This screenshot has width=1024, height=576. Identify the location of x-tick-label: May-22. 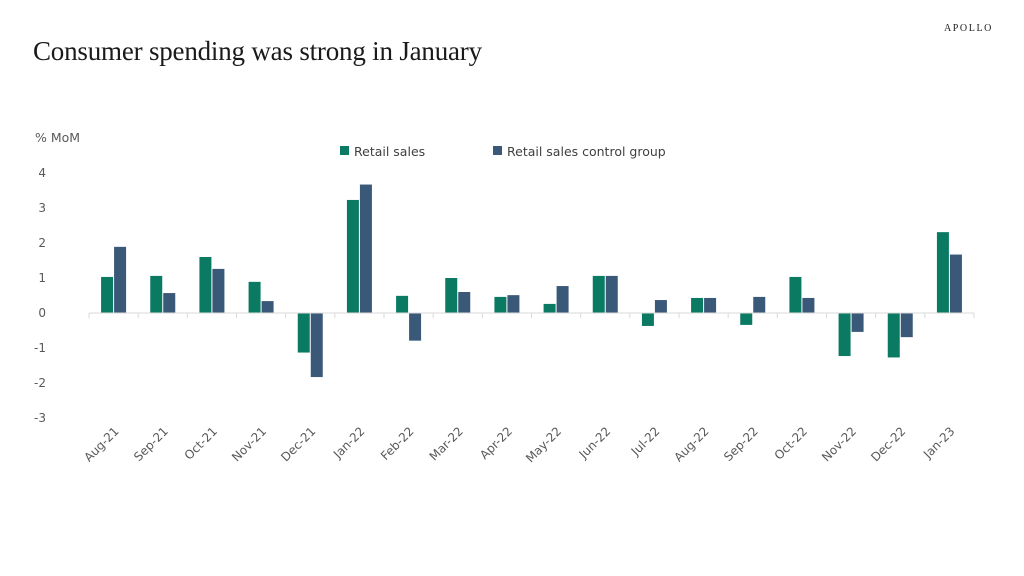
(543, 444).